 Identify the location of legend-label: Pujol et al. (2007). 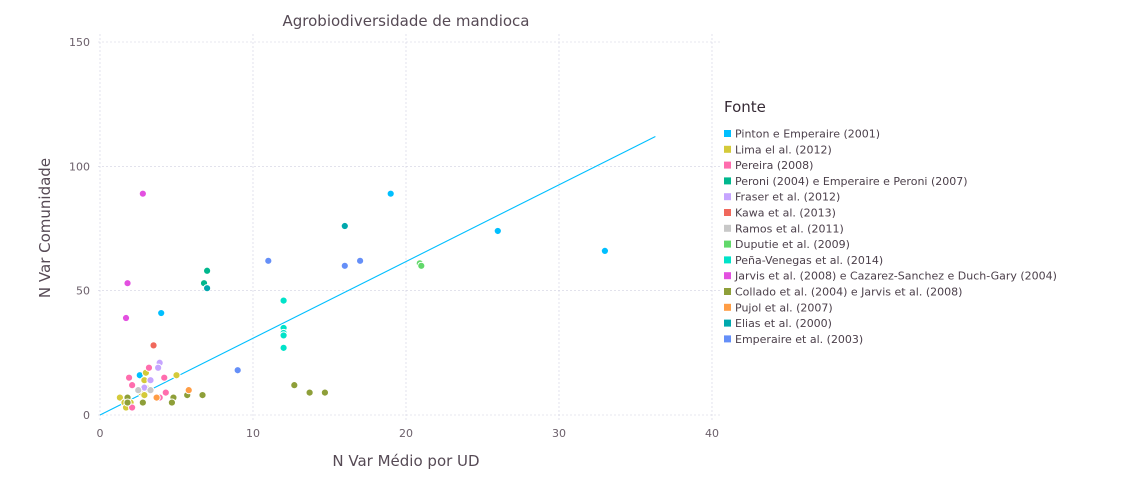
(784, 307).